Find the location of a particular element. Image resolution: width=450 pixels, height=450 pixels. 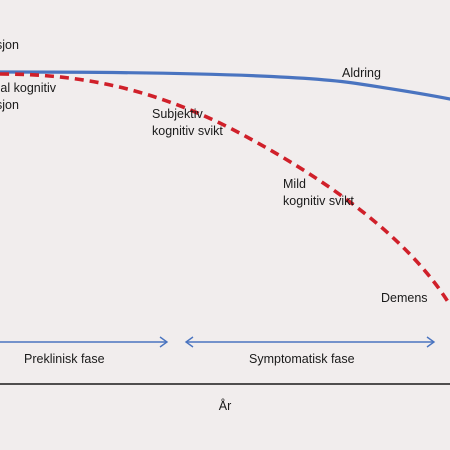

label-subjective-line1: Subjektiv is located at coordinates (177, 114).